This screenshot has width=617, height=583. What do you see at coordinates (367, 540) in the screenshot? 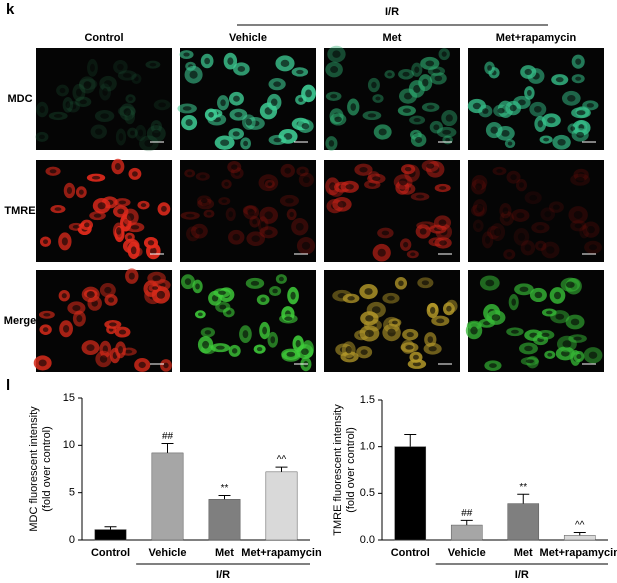
I see `y-tick-label: 0.0` at bounding box center [367, 540].